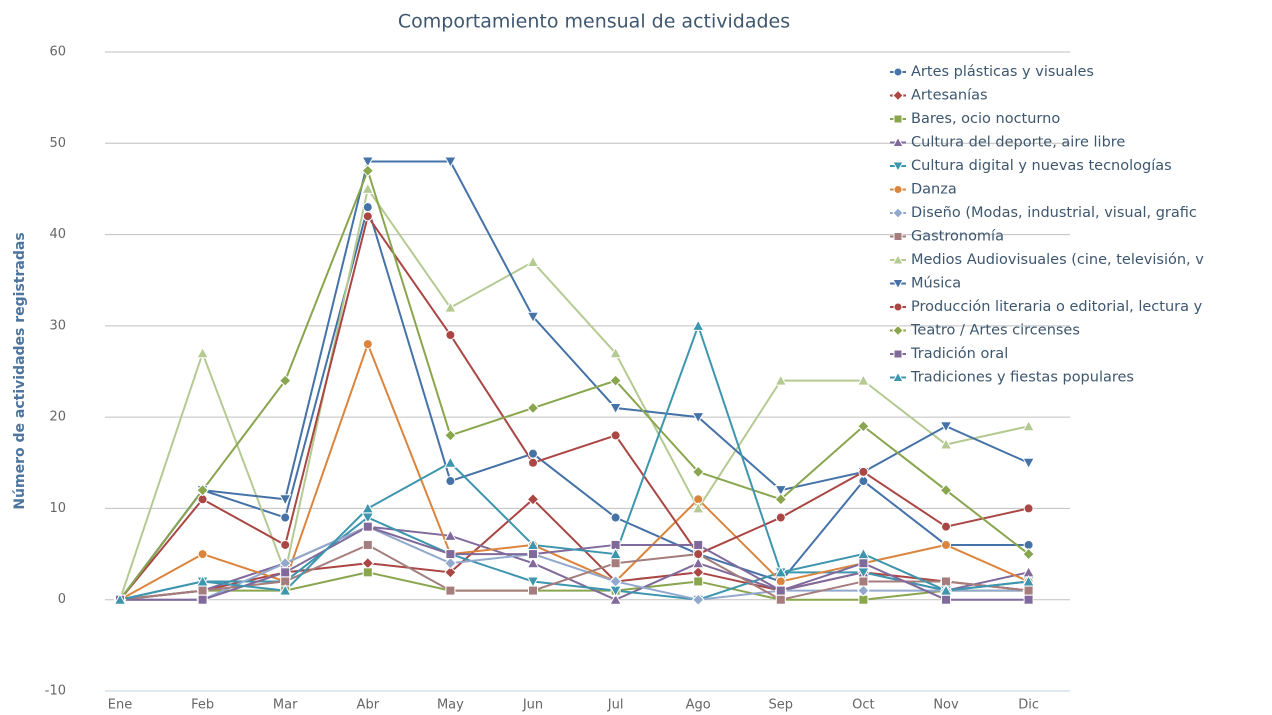 Image resolution: width=1272 pixels, height=715 pixels. Describe the element at coordinates (57, 143) in the screenshot. I see `y-tick-label: 50` at that location.